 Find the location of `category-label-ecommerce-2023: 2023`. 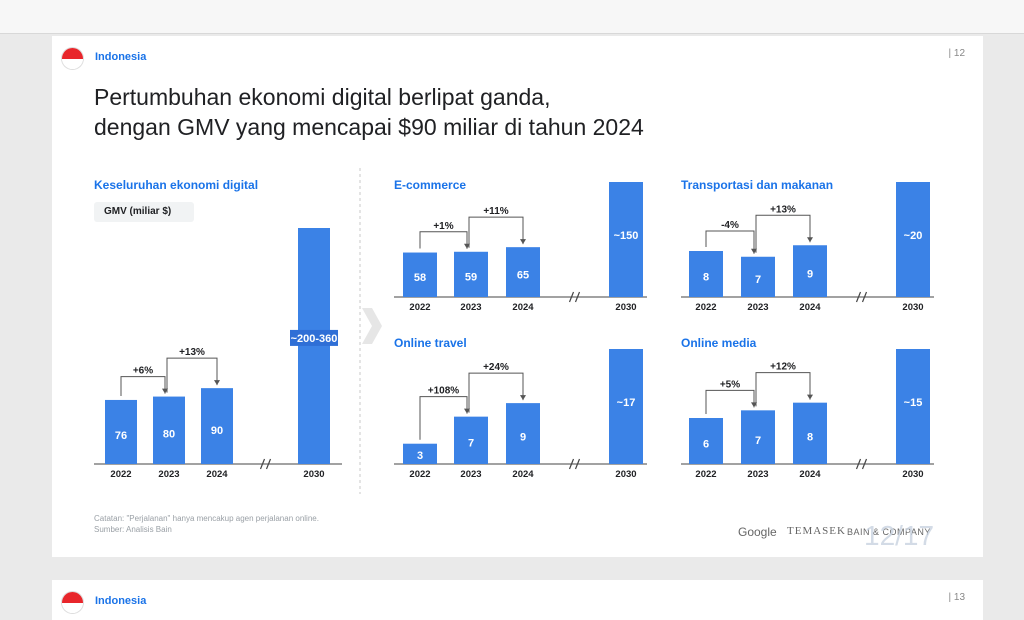

category-label-ecommerce-2023: 2023 is located at coordinates (470, 307).